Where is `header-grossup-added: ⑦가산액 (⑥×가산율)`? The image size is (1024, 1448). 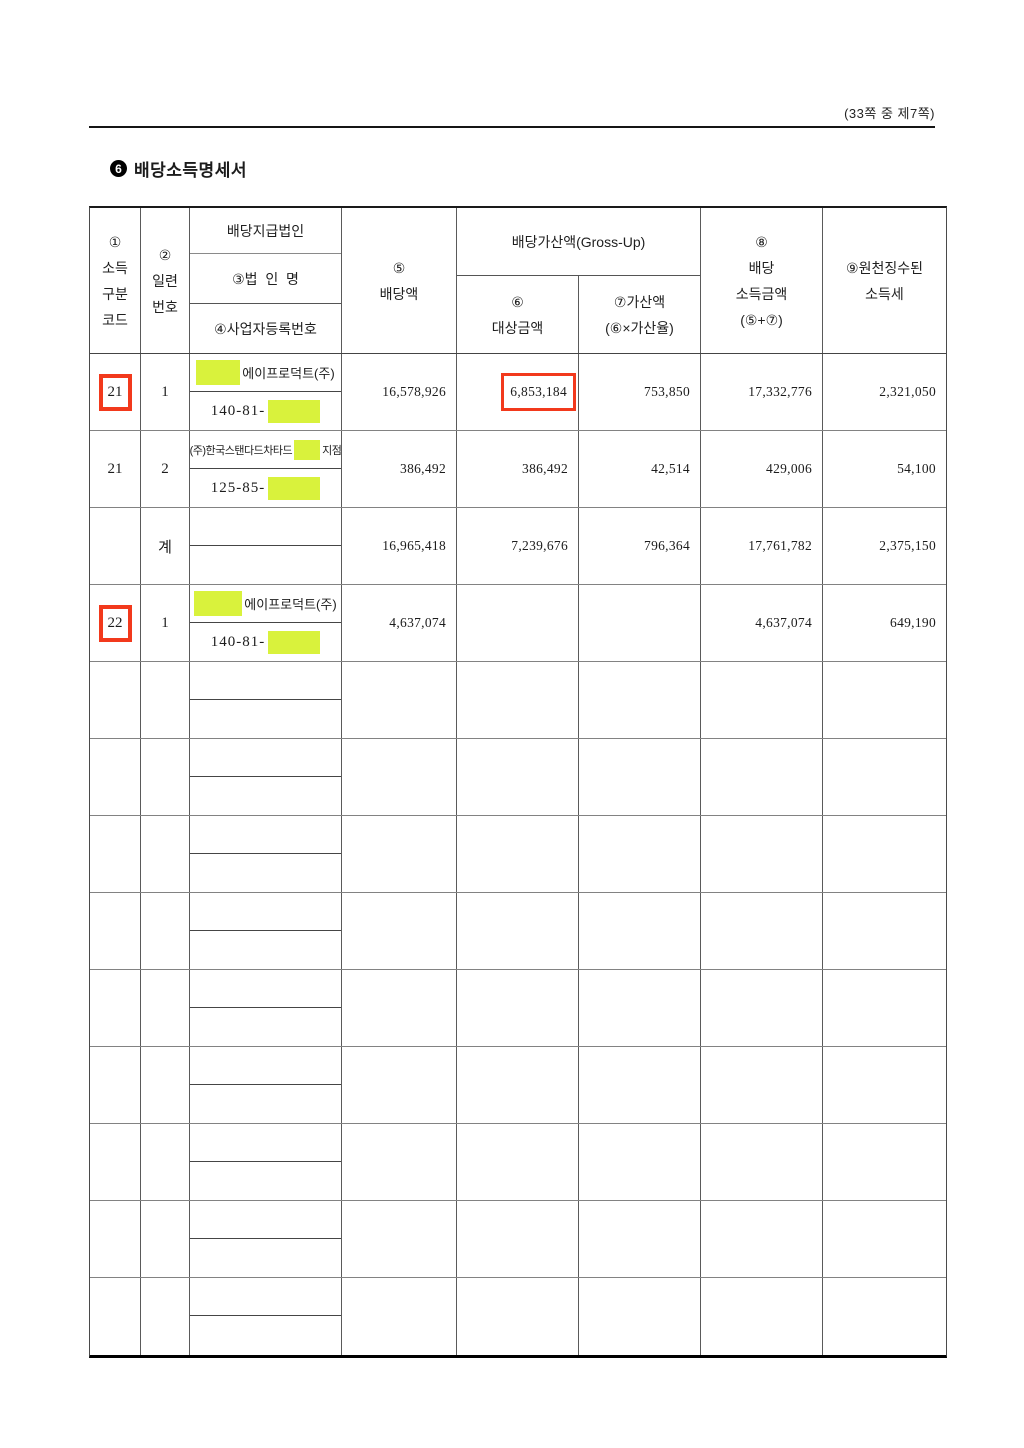 header-grossup-added: ⑦가산액 (⑥×가산율) is located at coordinates (639, 314).